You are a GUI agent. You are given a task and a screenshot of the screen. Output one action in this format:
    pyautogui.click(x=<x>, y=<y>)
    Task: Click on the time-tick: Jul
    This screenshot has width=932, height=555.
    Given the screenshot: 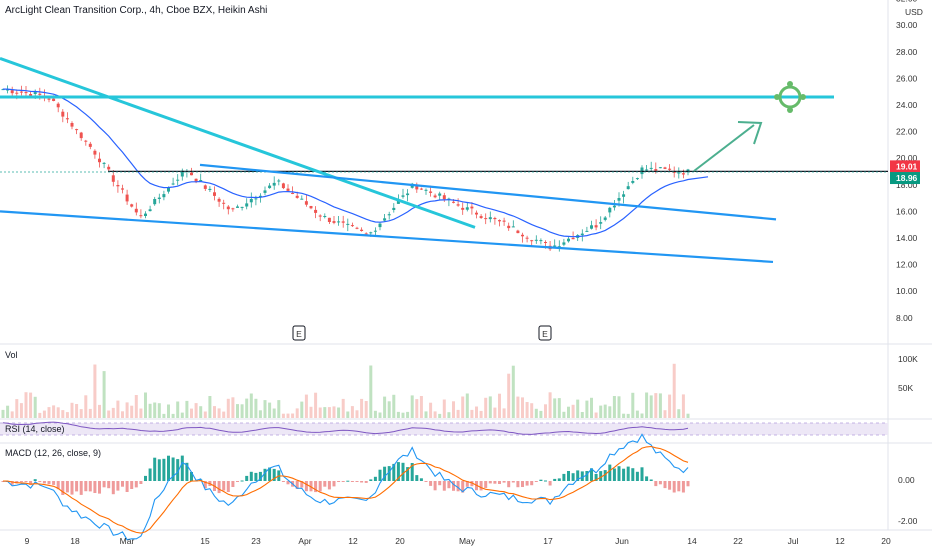 What is the action you would take?
    pyautogui.click(x=793, y=541)
    